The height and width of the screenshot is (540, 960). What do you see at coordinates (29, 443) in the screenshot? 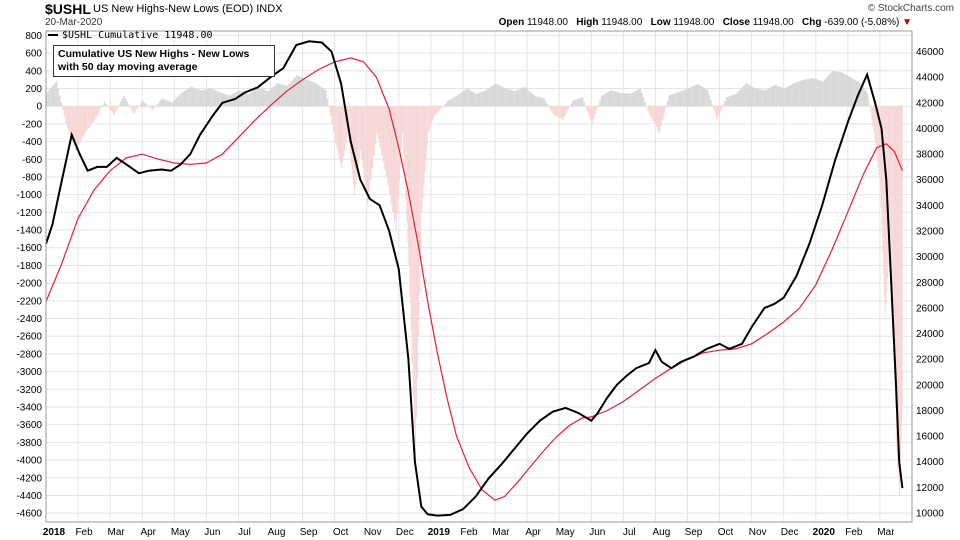
I see `left-tick-label: -3800` at bounding box center [29, 443].